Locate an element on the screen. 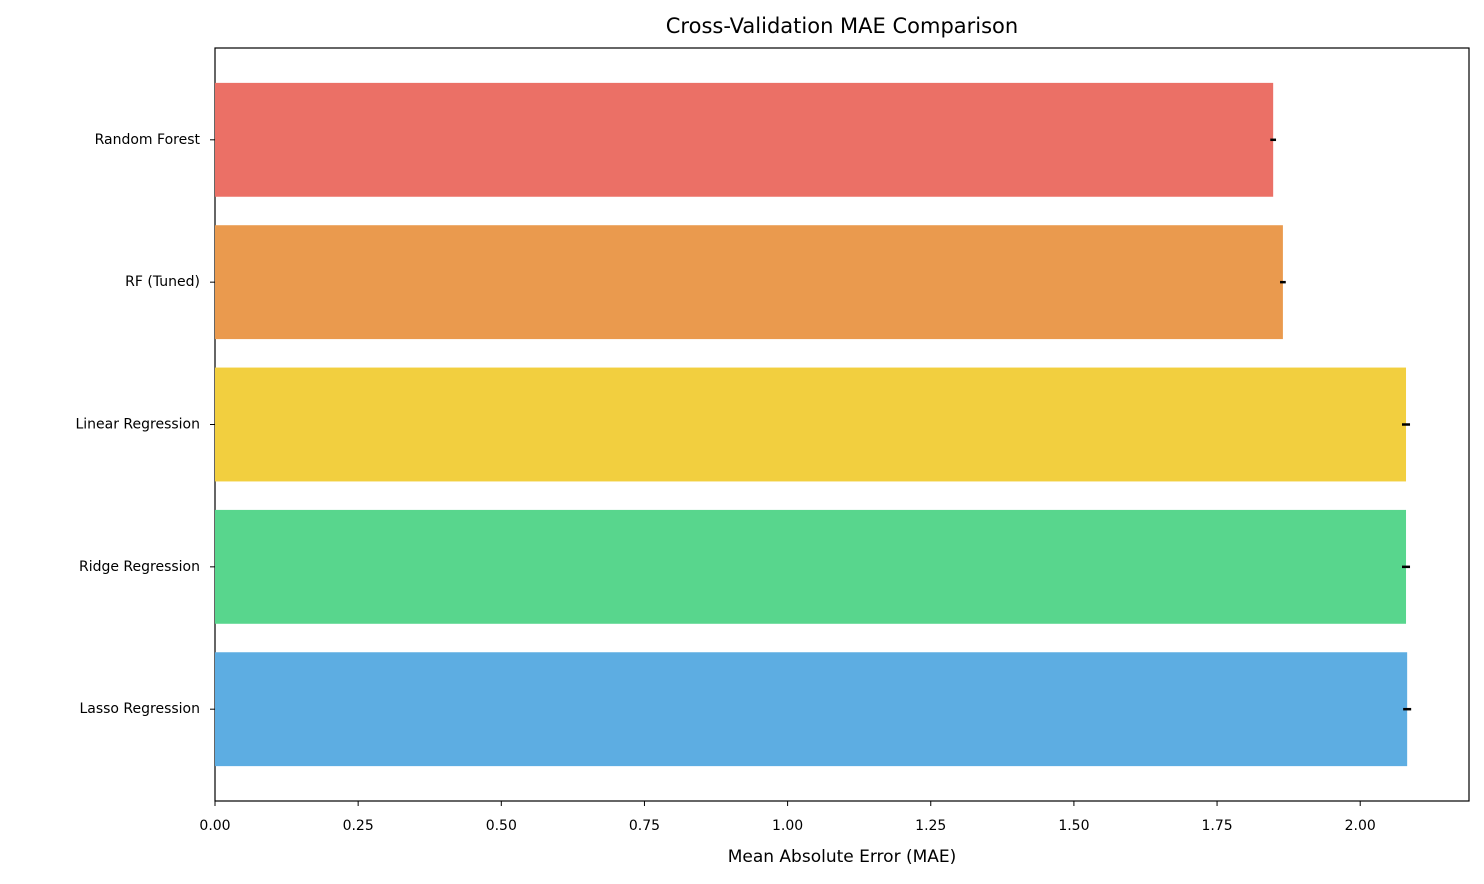  x-tick-label: 0.50 is located at coordinates (501, 826).